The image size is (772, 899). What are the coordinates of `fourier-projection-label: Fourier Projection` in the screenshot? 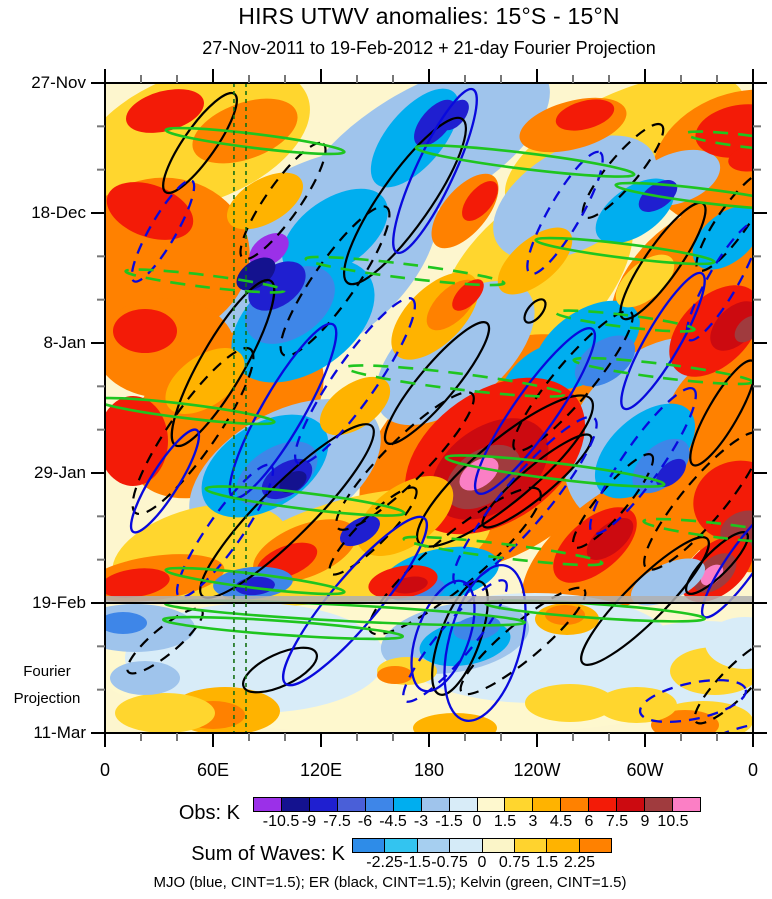 It's located at (47, 685).